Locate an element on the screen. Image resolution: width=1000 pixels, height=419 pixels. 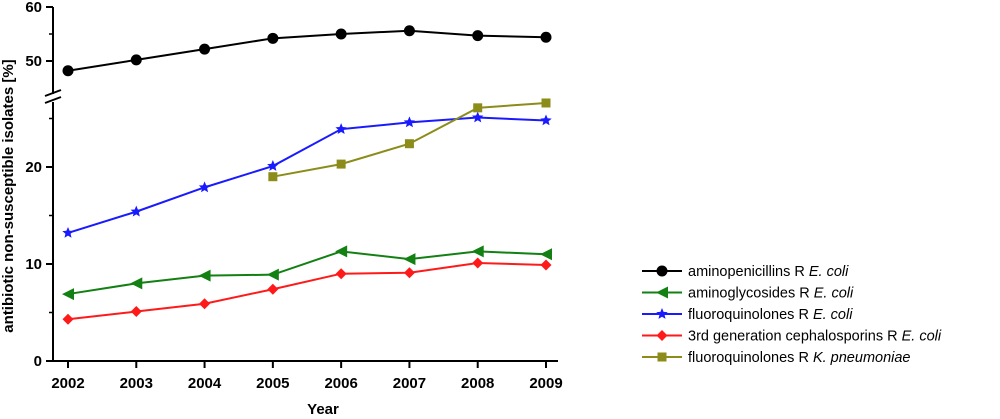
x-tick-label: 2009 is located at coordinates (545, 383).